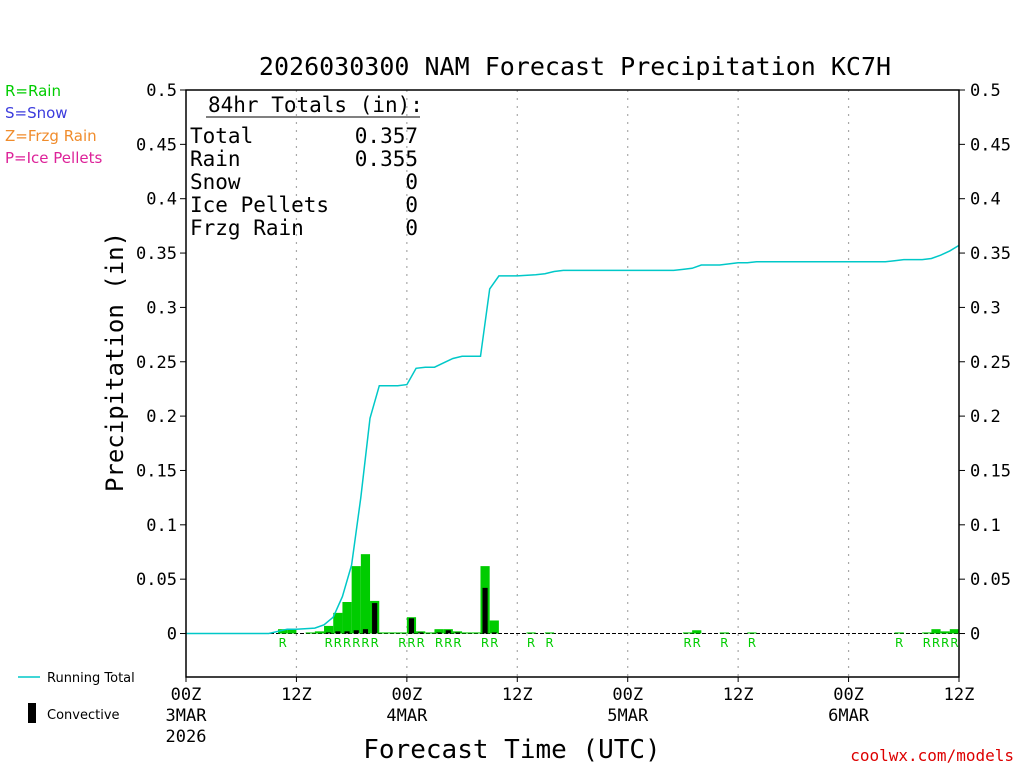  What do you see at coordinates (849, 716) in the screenshot?
I see `x-tick-date-label: 6MAR` at bounding box center [849, 716].